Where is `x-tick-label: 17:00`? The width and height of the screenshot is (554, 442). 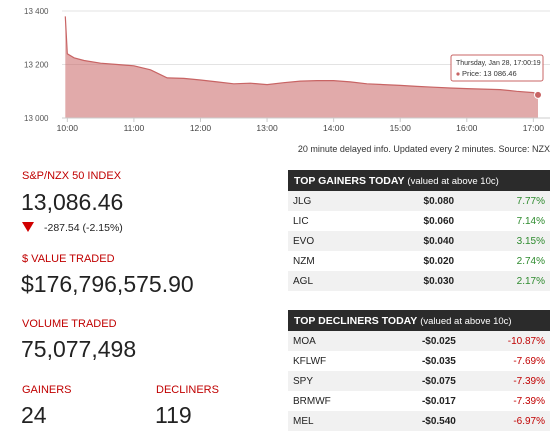 x-tick-label: 17:00 is located at coordinates (534, 128).